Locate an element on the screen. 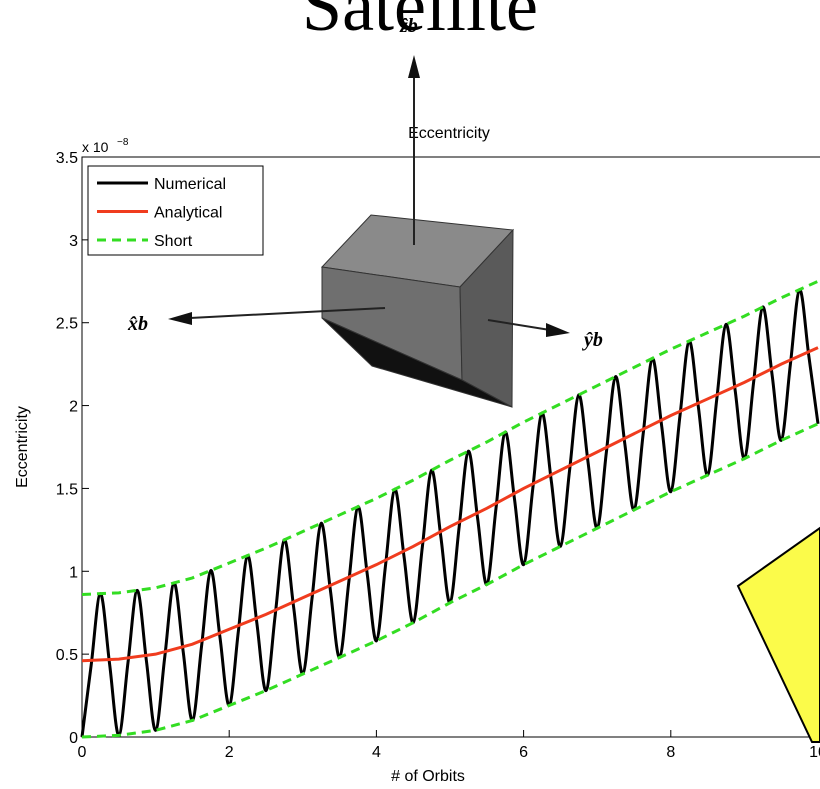 The width and height of the screenshot is (820, 789). y-tick-label: 2 is located at coordinates (73, 407).